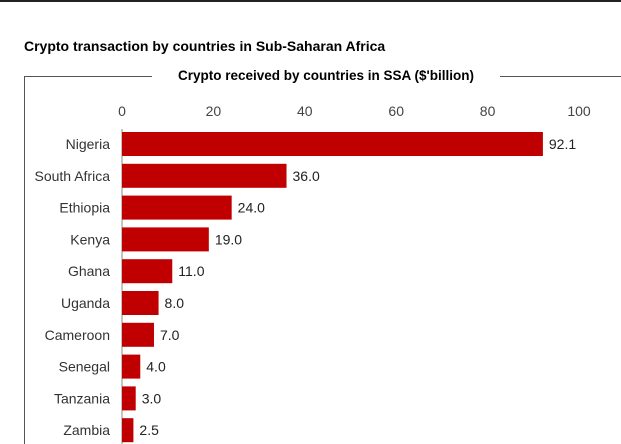 This screenshot has height=444, width=621. What do you see at coordinates (24, 260) in the screenshot?
I see `chart-frame-left` at bounding box center [24, 260].